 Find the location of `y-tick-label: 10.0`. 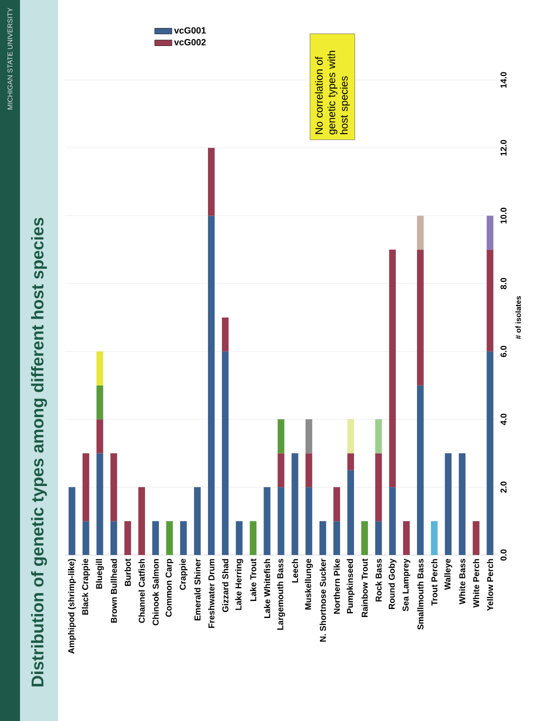

y-tick-label: 10.0 is located at coordinates (503, 216).